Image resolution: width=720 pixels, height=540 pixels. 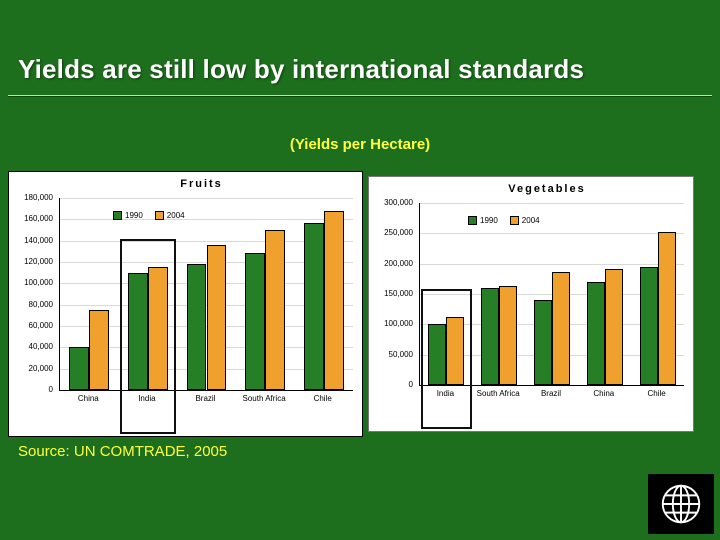 I want to click on y-axis-label: 140,000, so click(x=38, y=240).